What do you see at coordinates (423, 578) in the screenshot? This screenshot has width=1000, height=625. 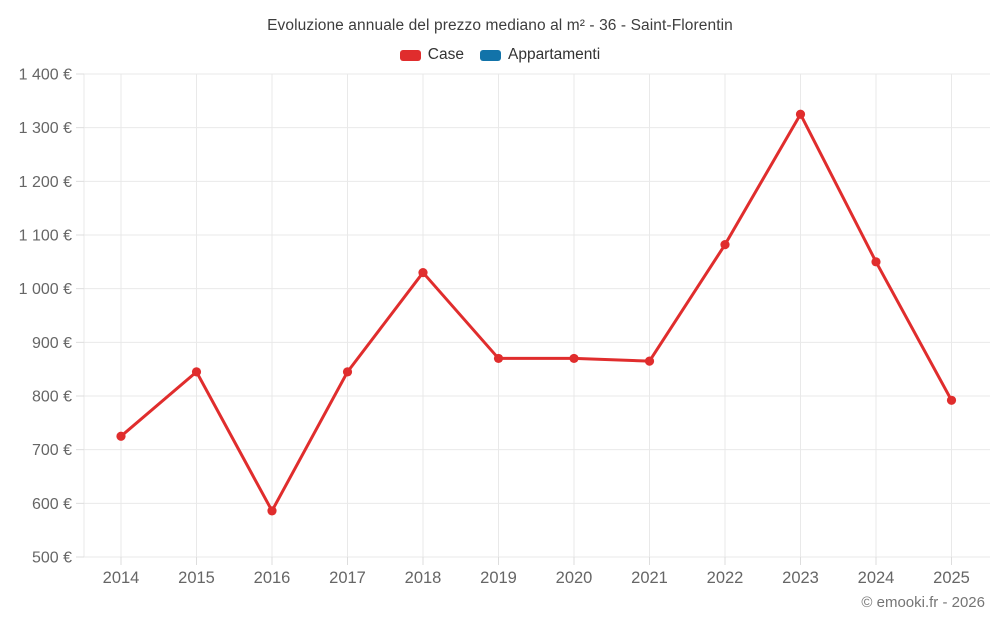 I see `x-tick-label: 2018` at bounding box center [423, 578].